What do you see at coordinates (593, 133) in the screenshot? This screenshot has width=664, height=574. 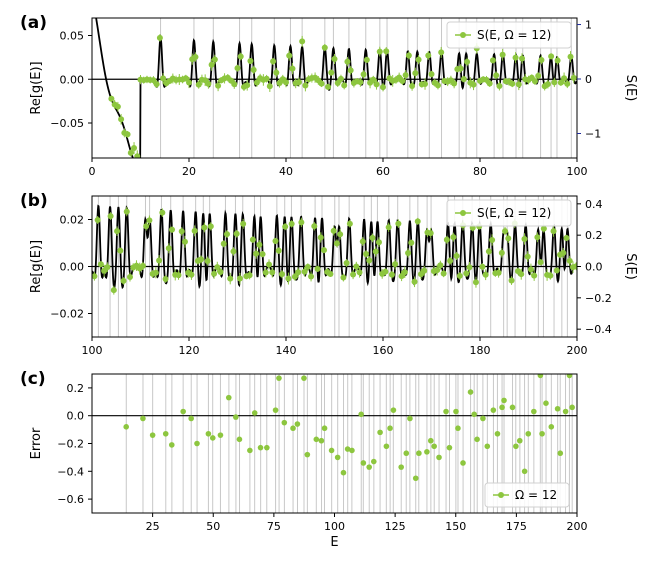 I see `y2-tick-label: −1` at bounding box center [593, 133].